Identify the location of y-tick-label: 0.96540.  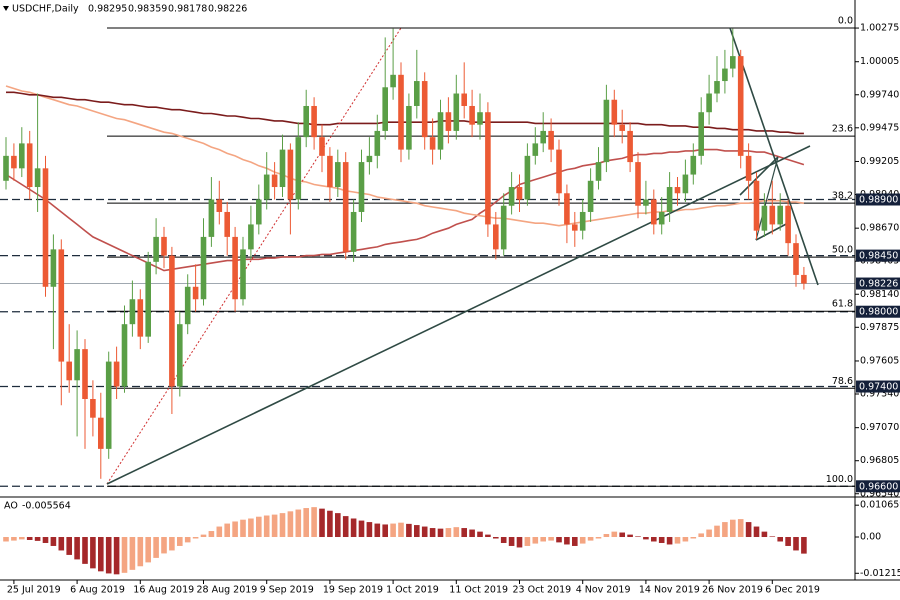
(879, 493).